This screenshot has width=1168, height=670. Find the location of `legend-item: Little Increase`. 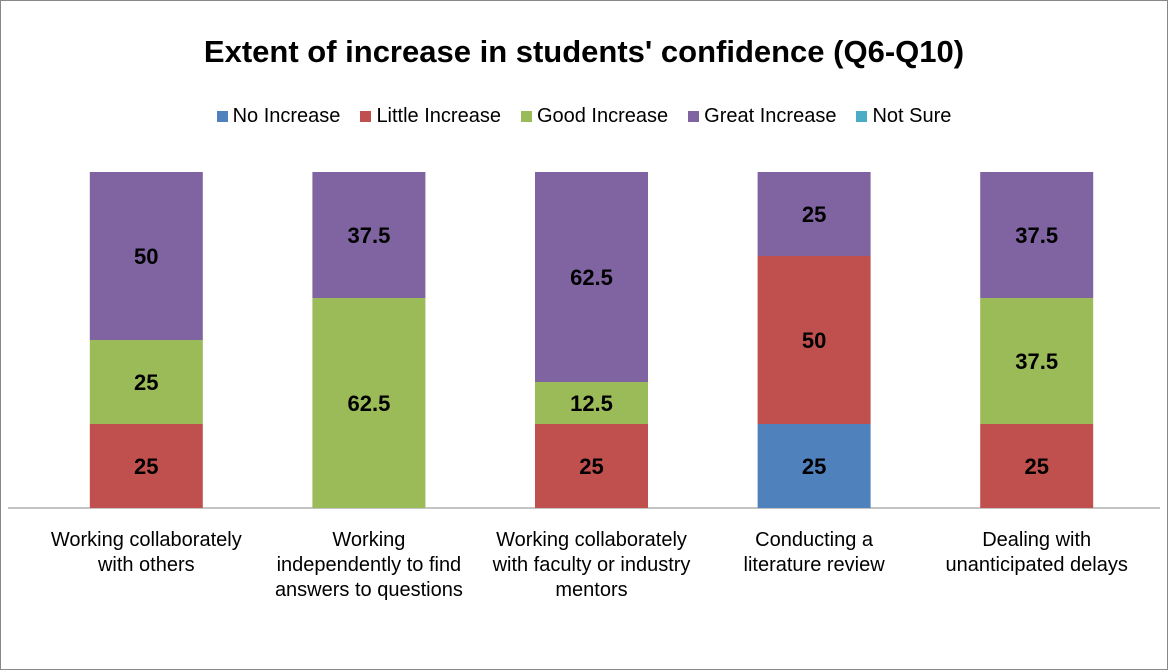

legend-item: Little Increase is located at coordinates (430, 116).